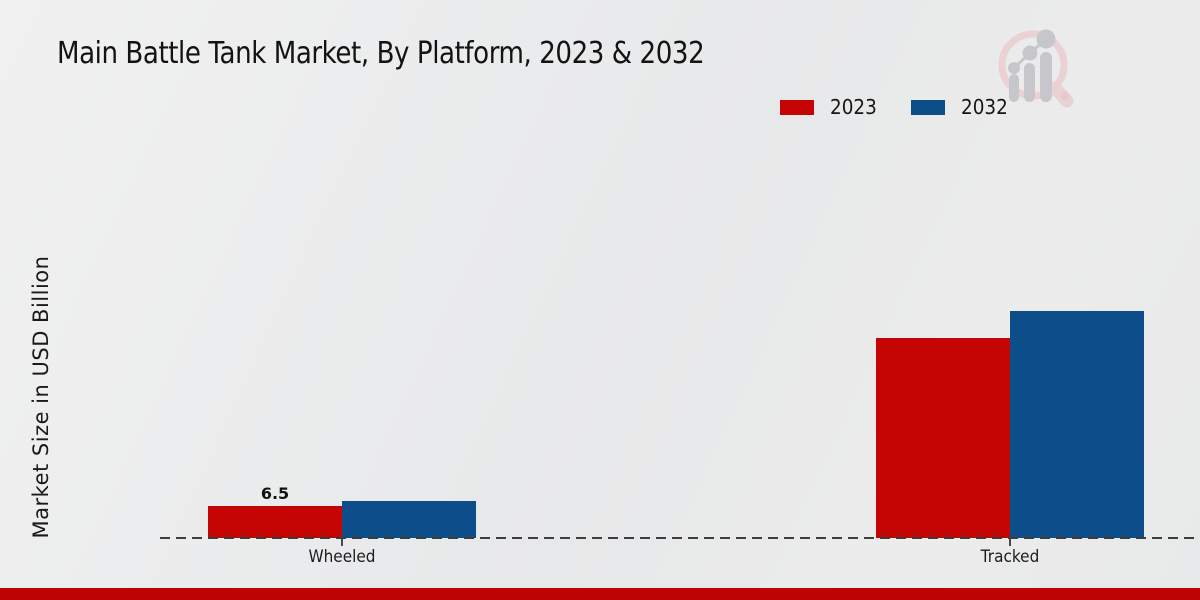  I want to click on logo-bar-medium, so click(1029, 82).